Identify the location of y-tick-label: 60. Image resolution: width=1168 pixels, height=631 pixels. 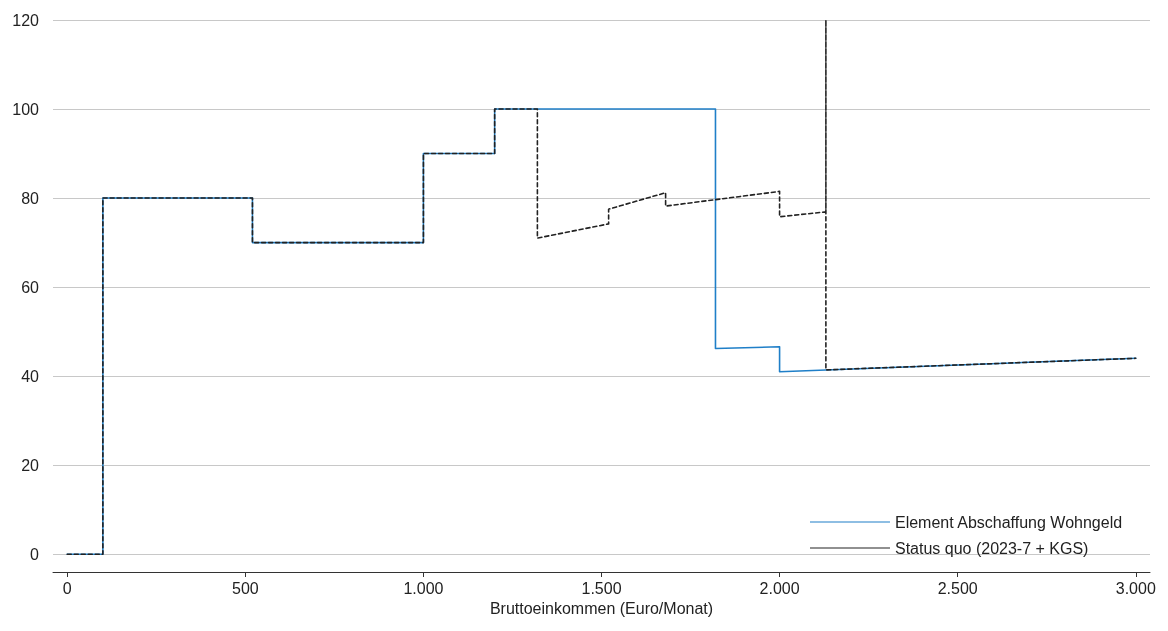
(30, 287).